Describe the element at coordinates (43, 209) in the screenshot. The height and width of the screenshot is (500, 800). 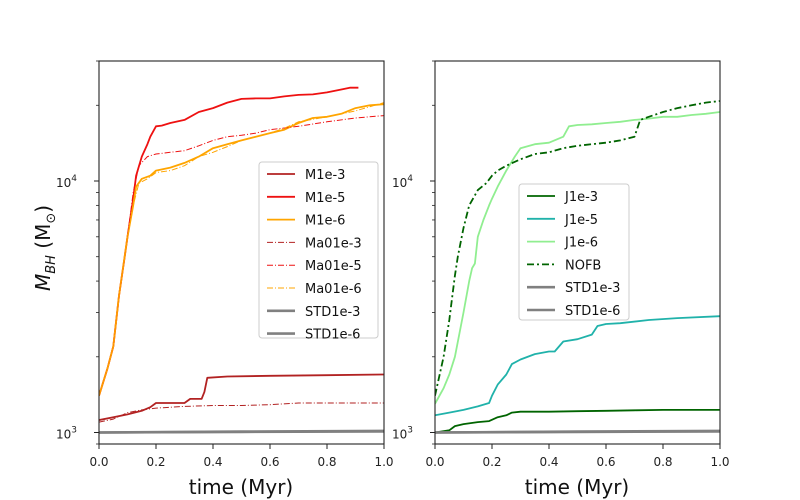
I see `y-axis-label-unit-close: )` at that location.